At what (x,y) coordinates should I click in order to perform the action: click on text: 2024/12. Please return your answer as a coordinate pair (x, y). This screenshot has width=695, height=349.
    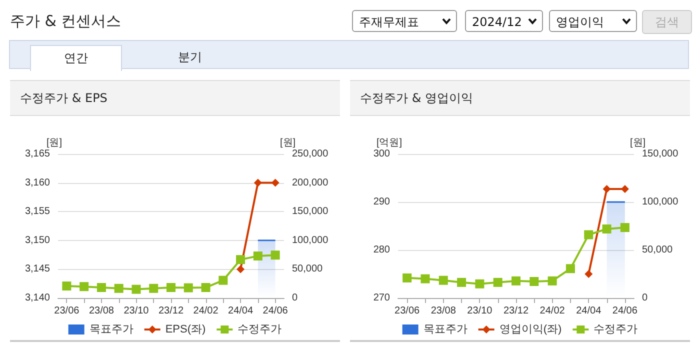
    Looking at the image, I should click on (504, 21).